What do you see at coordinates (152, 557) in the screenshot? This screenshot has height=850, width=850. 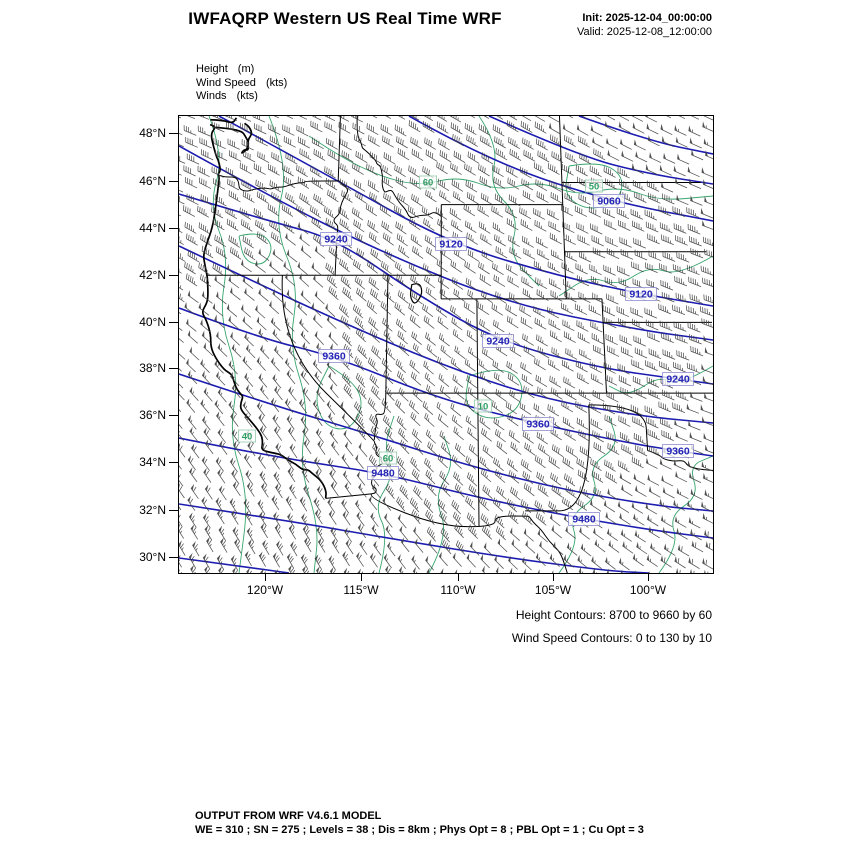 I see `y-axis-label: 30°N` at bounding box center [152, 557].